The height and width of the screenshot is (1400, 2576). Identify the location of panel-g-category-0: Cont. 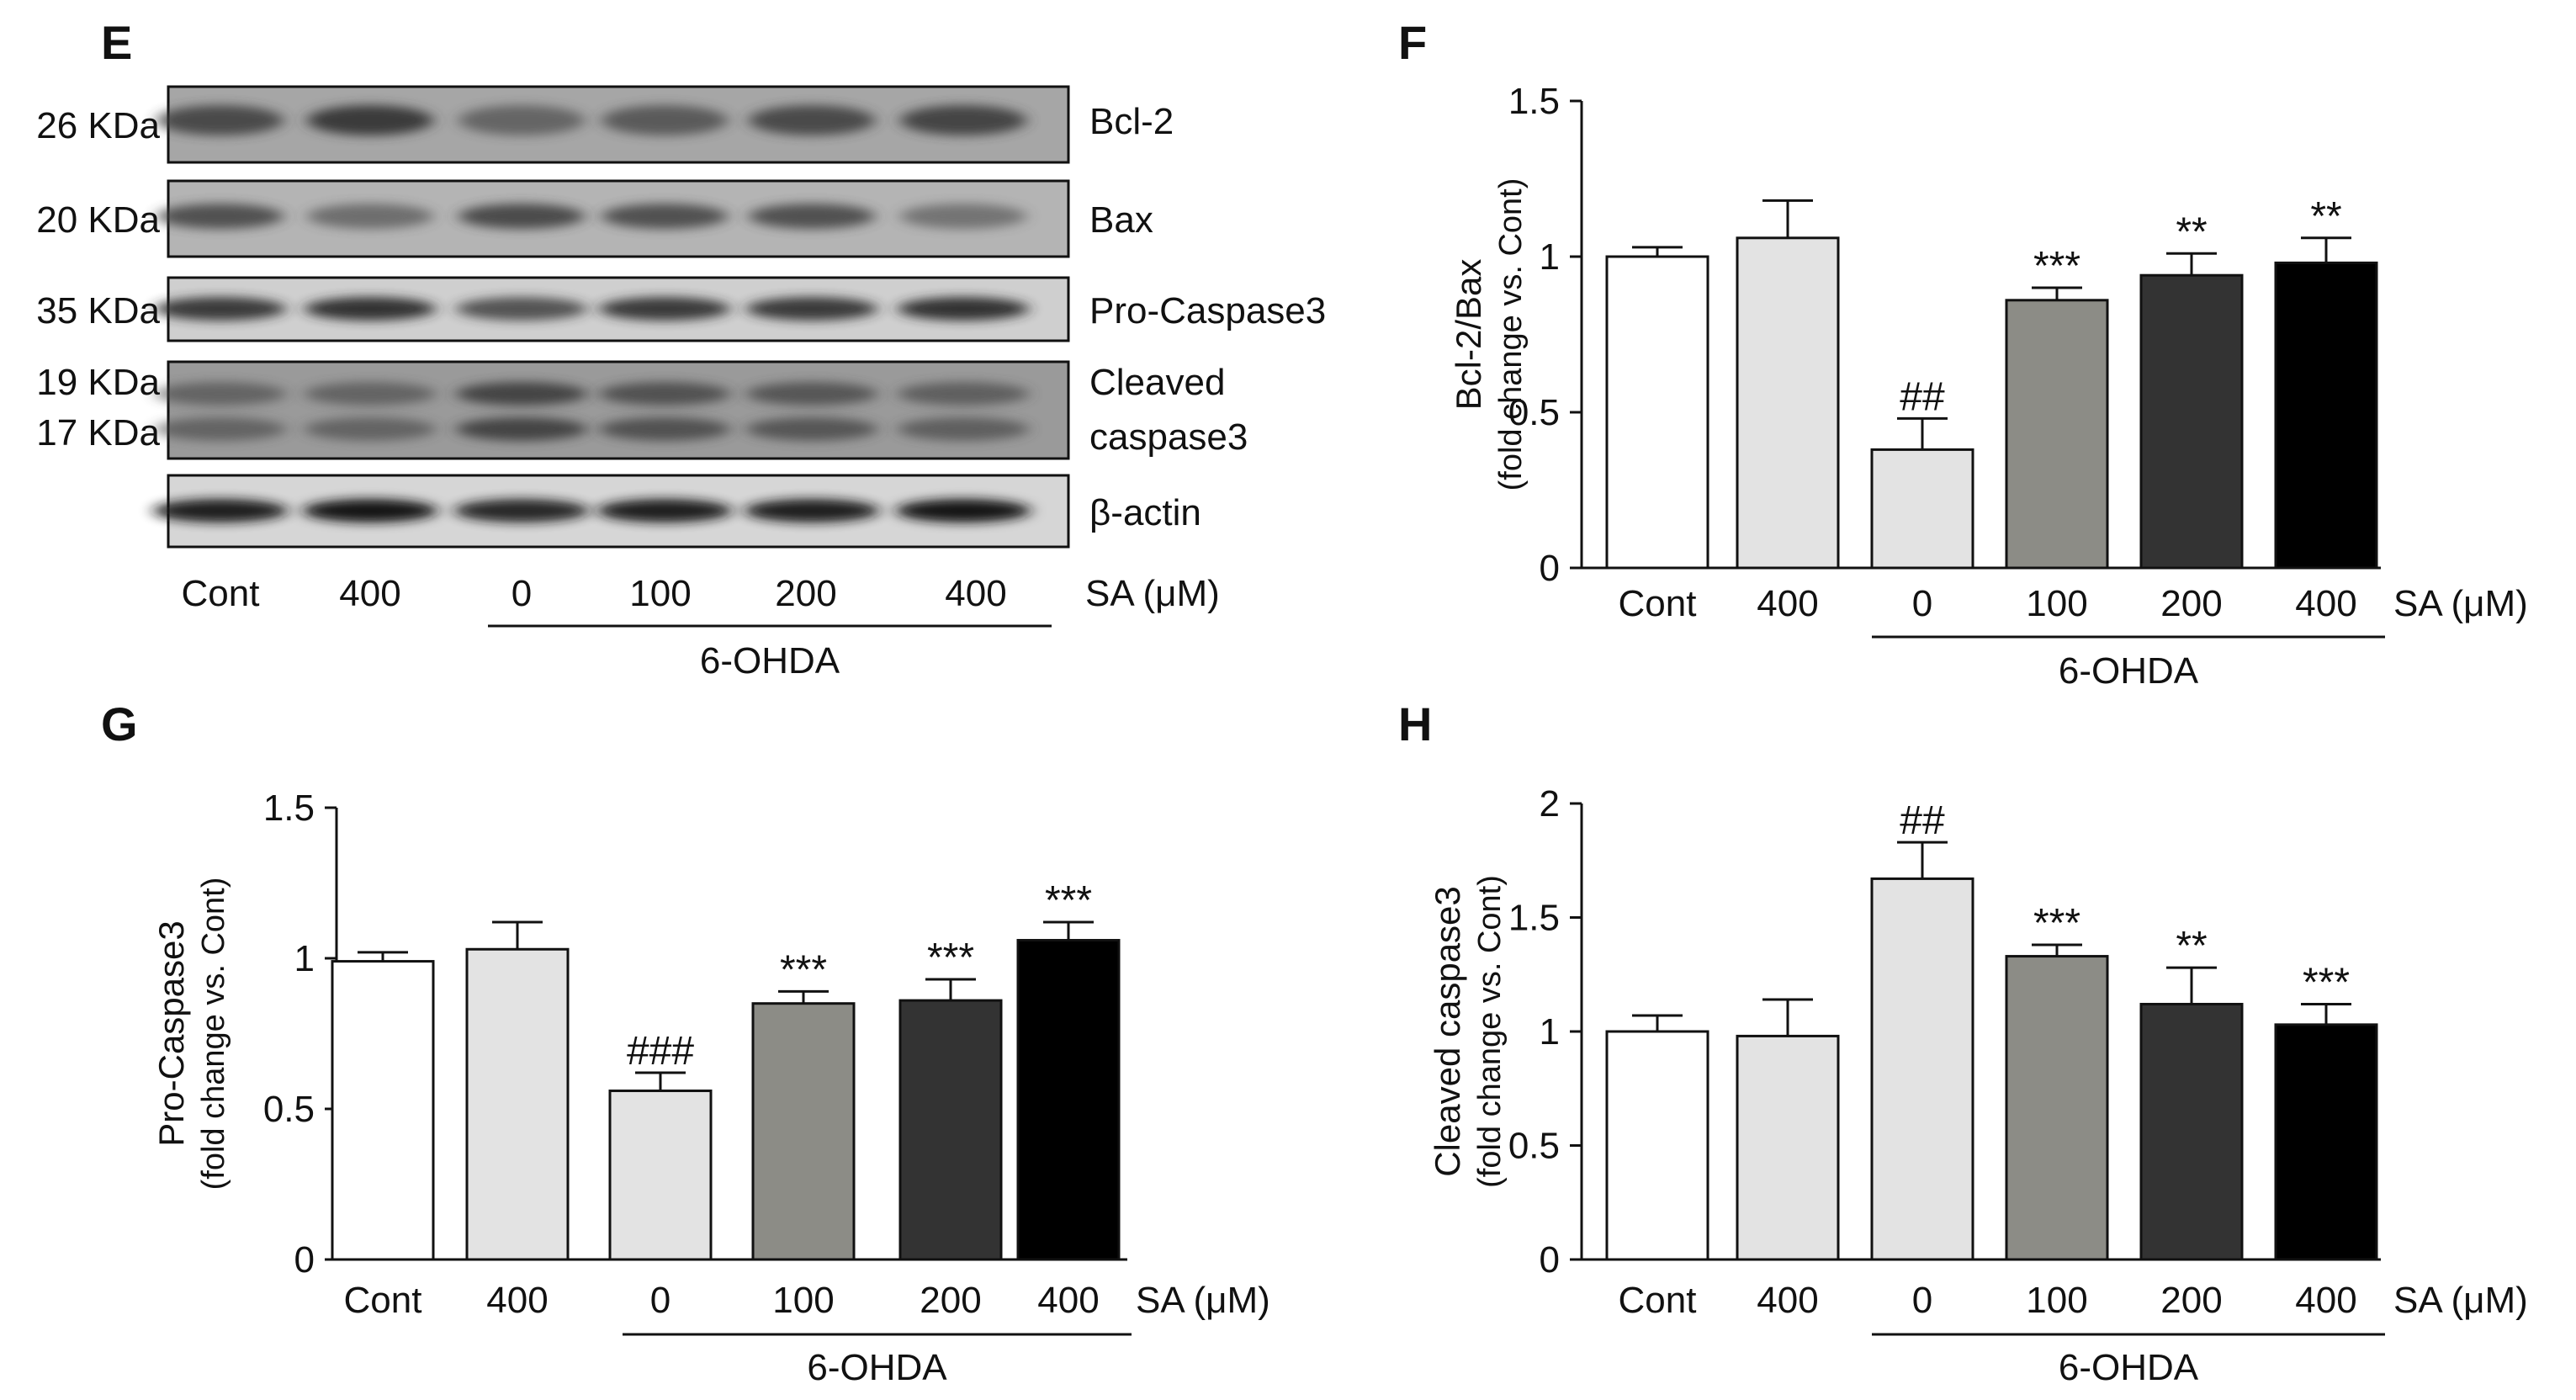
(383, 1301).